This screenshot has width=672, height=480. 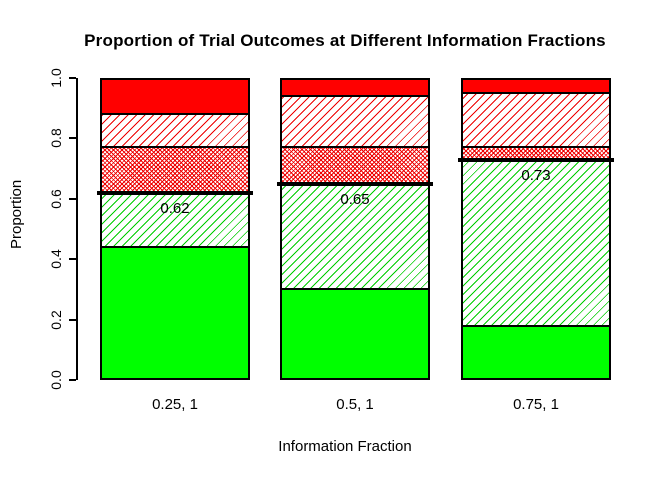 What do you see at coordinates (355, 404) in the screenshot?
I see `category-label: 0.5, 1` at bounding box center [355, 404].